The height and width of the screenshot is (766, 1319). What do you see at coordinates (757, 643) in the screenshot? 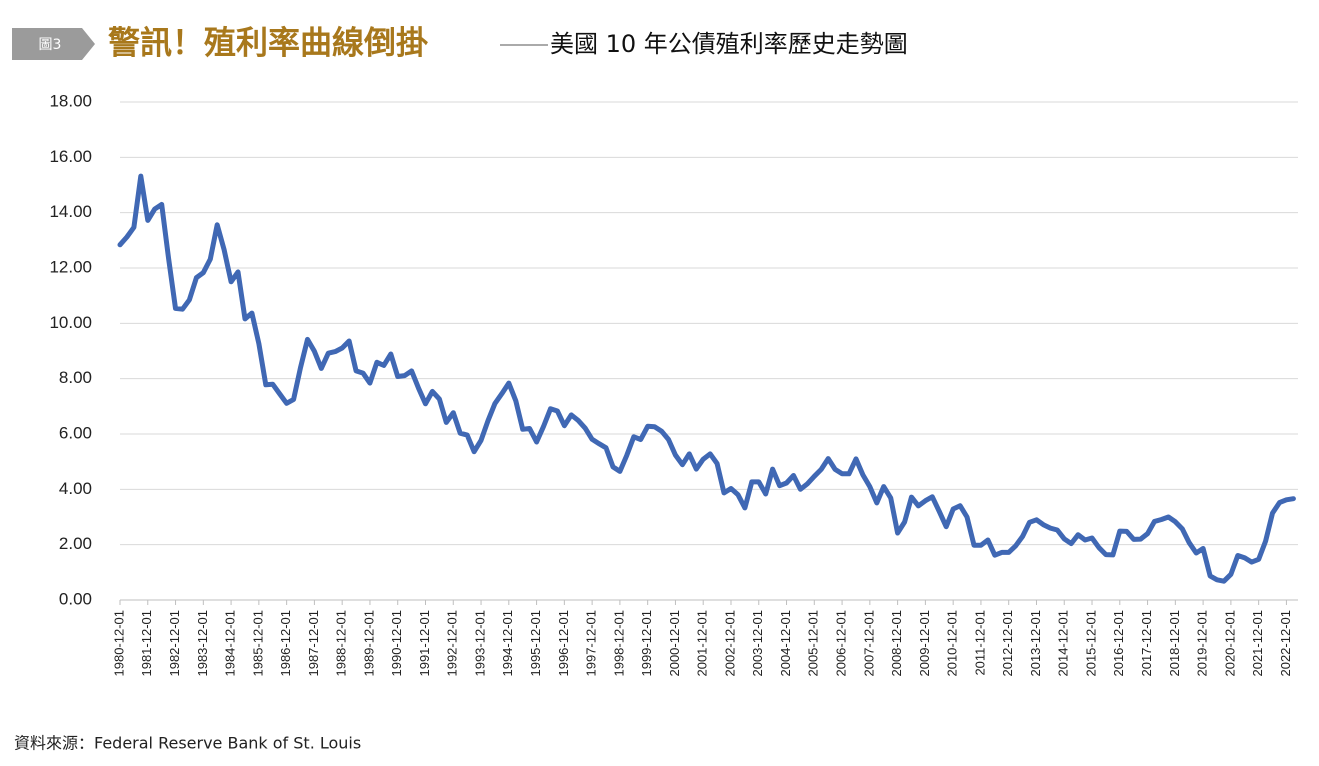
I see `x-tick-label: 2003-12-01` at bounding box center [757, 643].